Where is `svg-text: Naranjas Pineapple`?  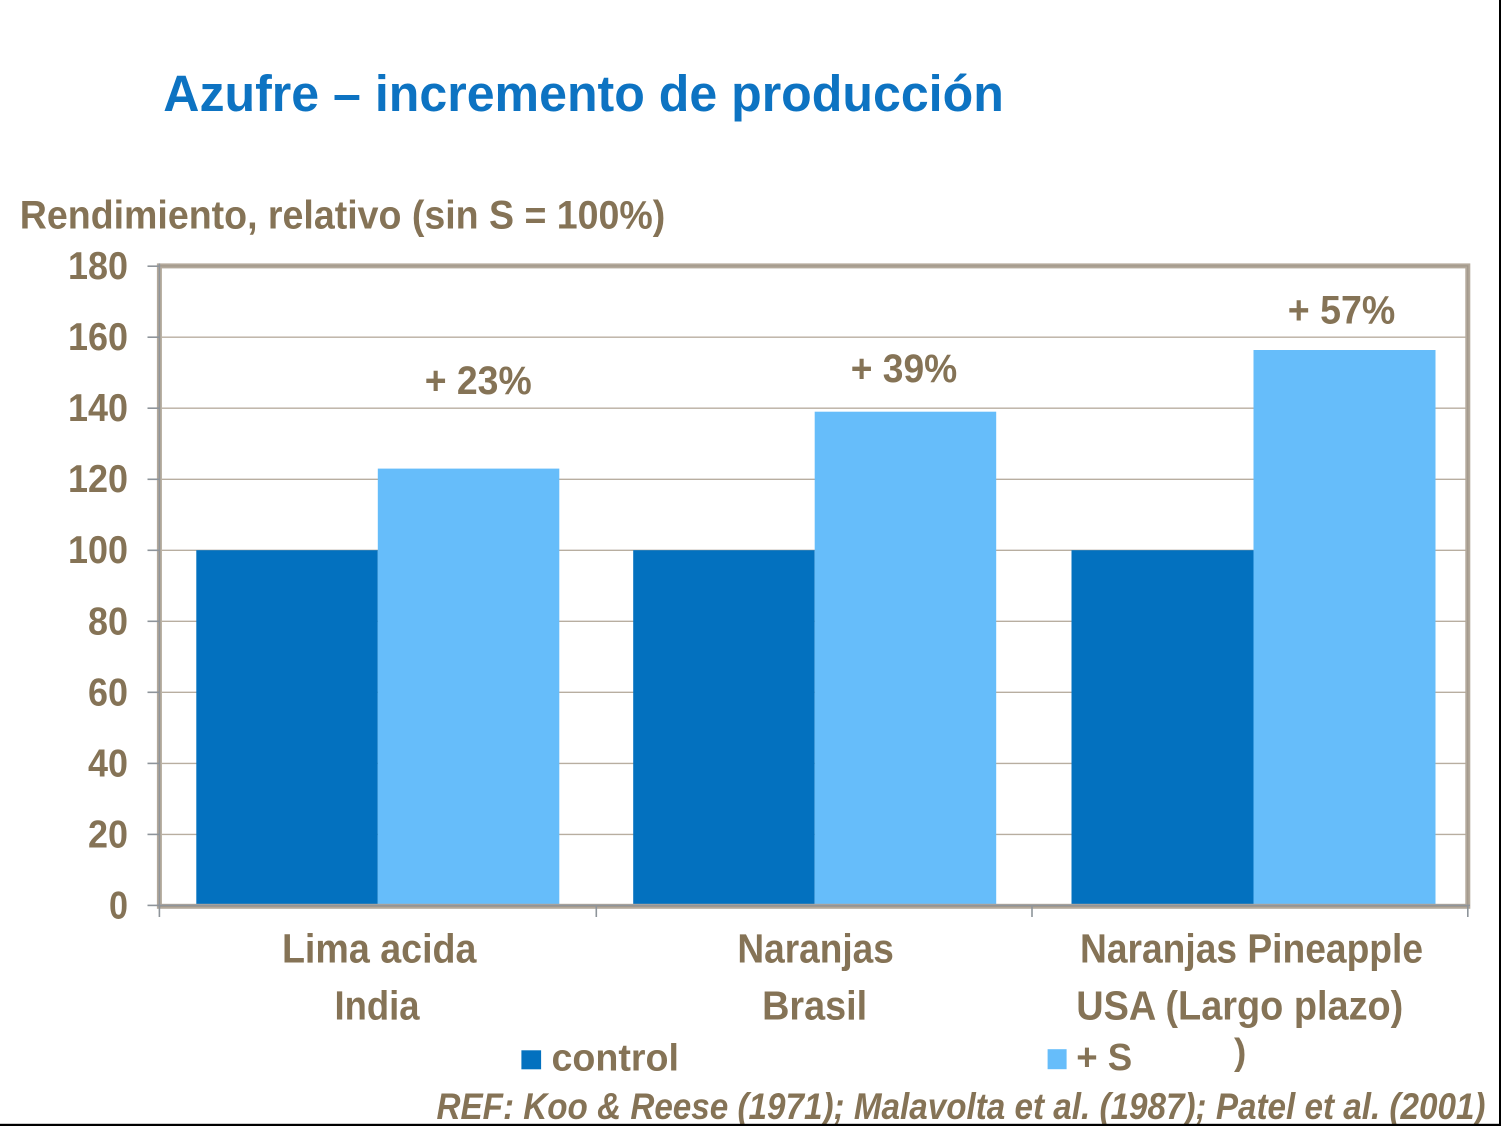
svg-text: Naranjas Pineapple is located at coordinates (1251, 949).